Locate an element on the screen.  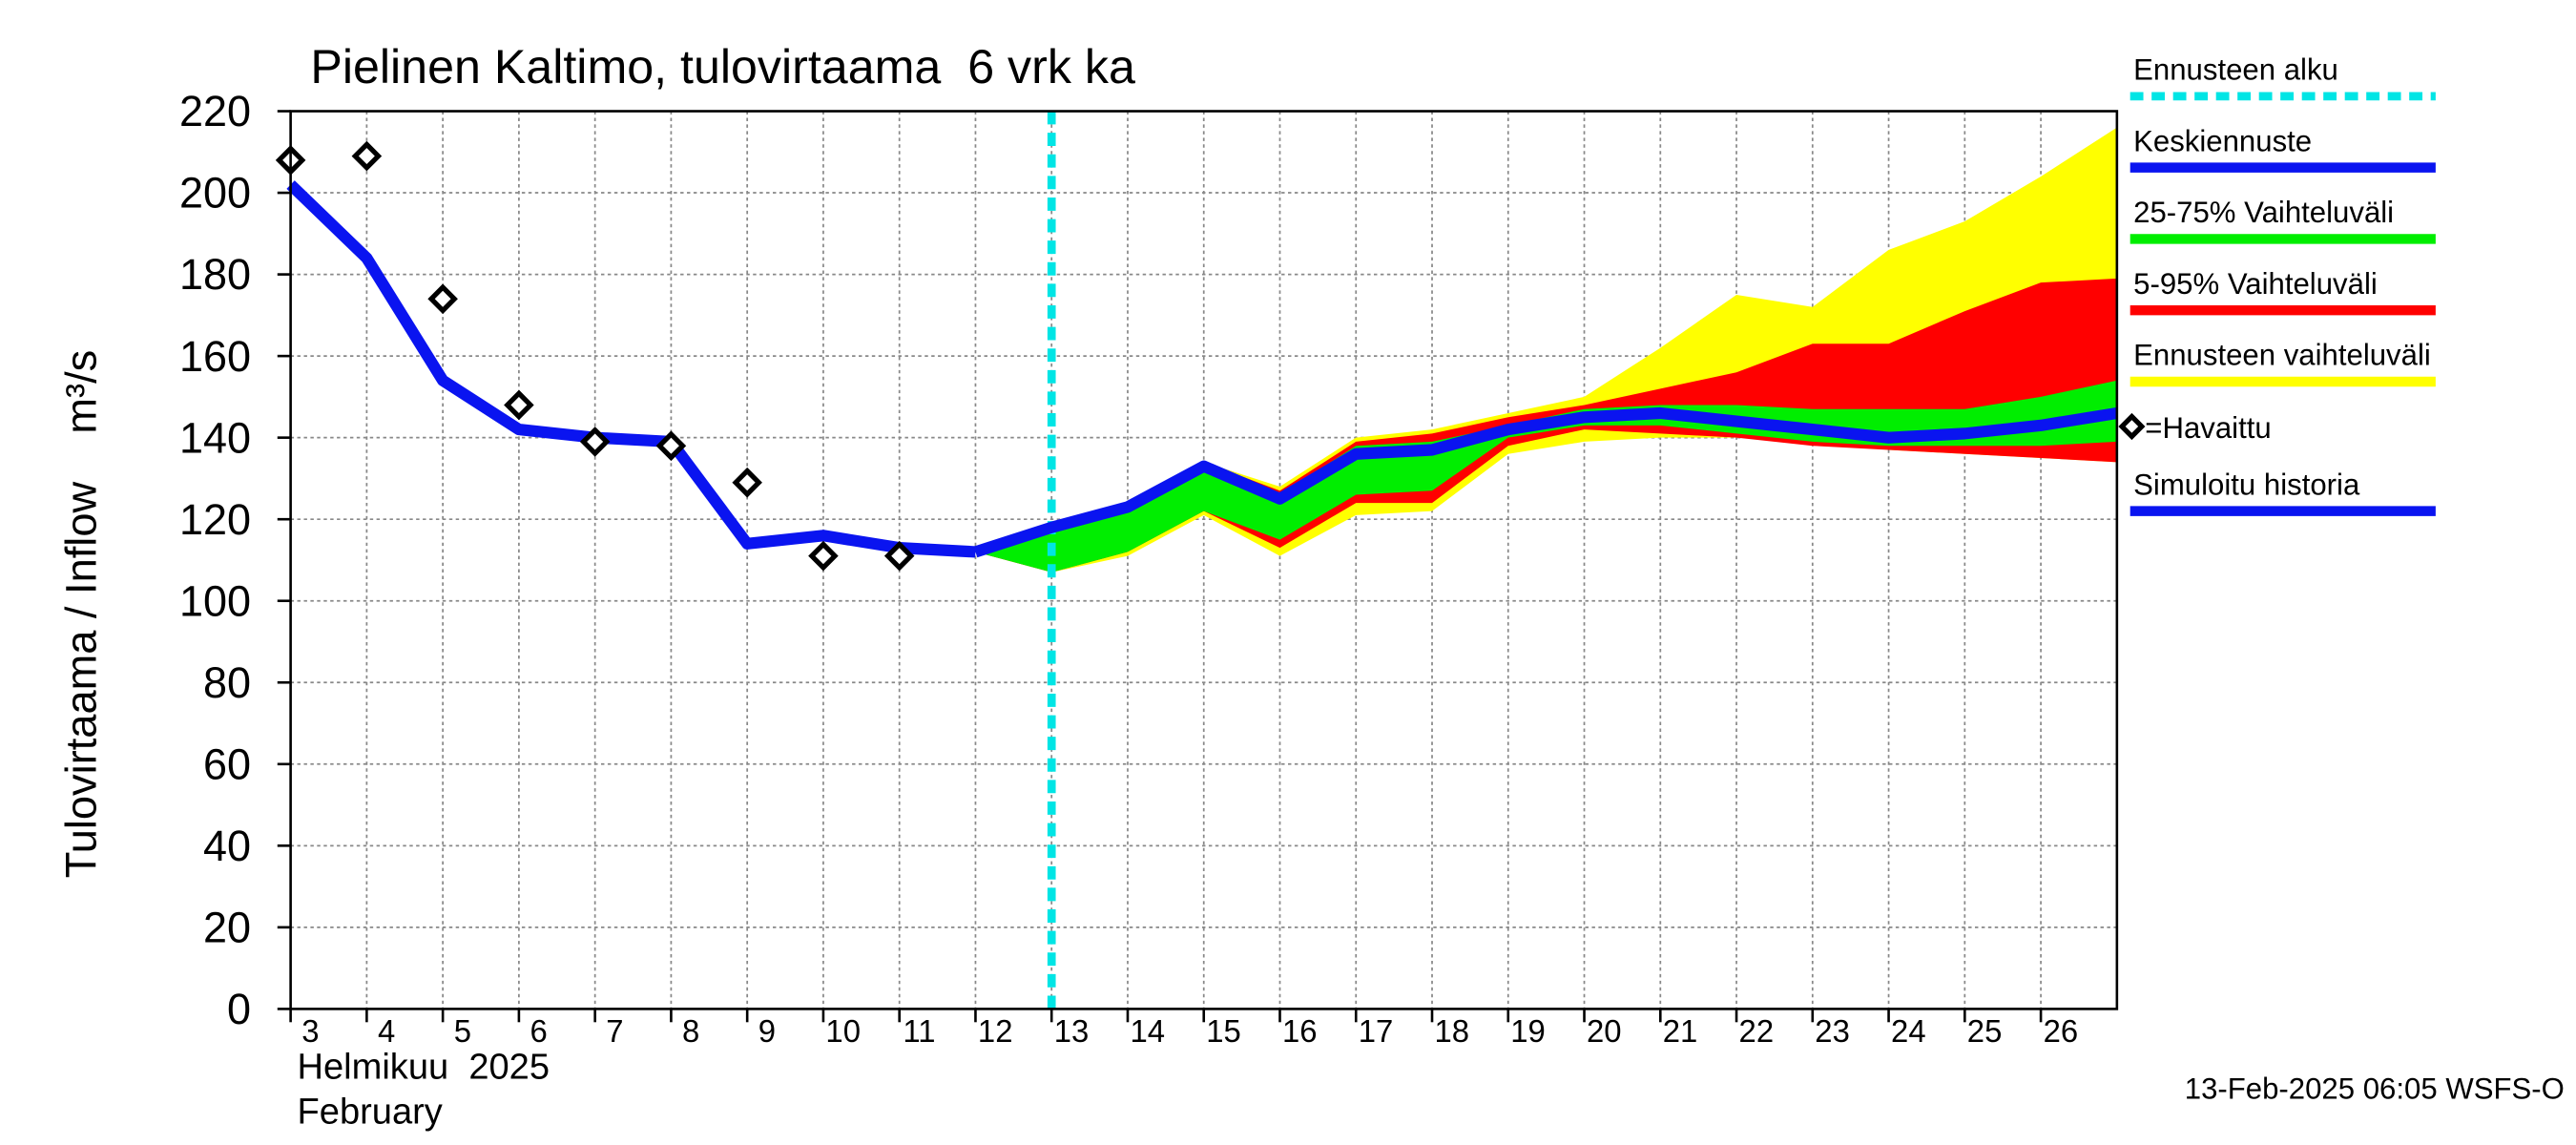
legend-label: Simuloitu historia is located at coordinates (2246, 485).